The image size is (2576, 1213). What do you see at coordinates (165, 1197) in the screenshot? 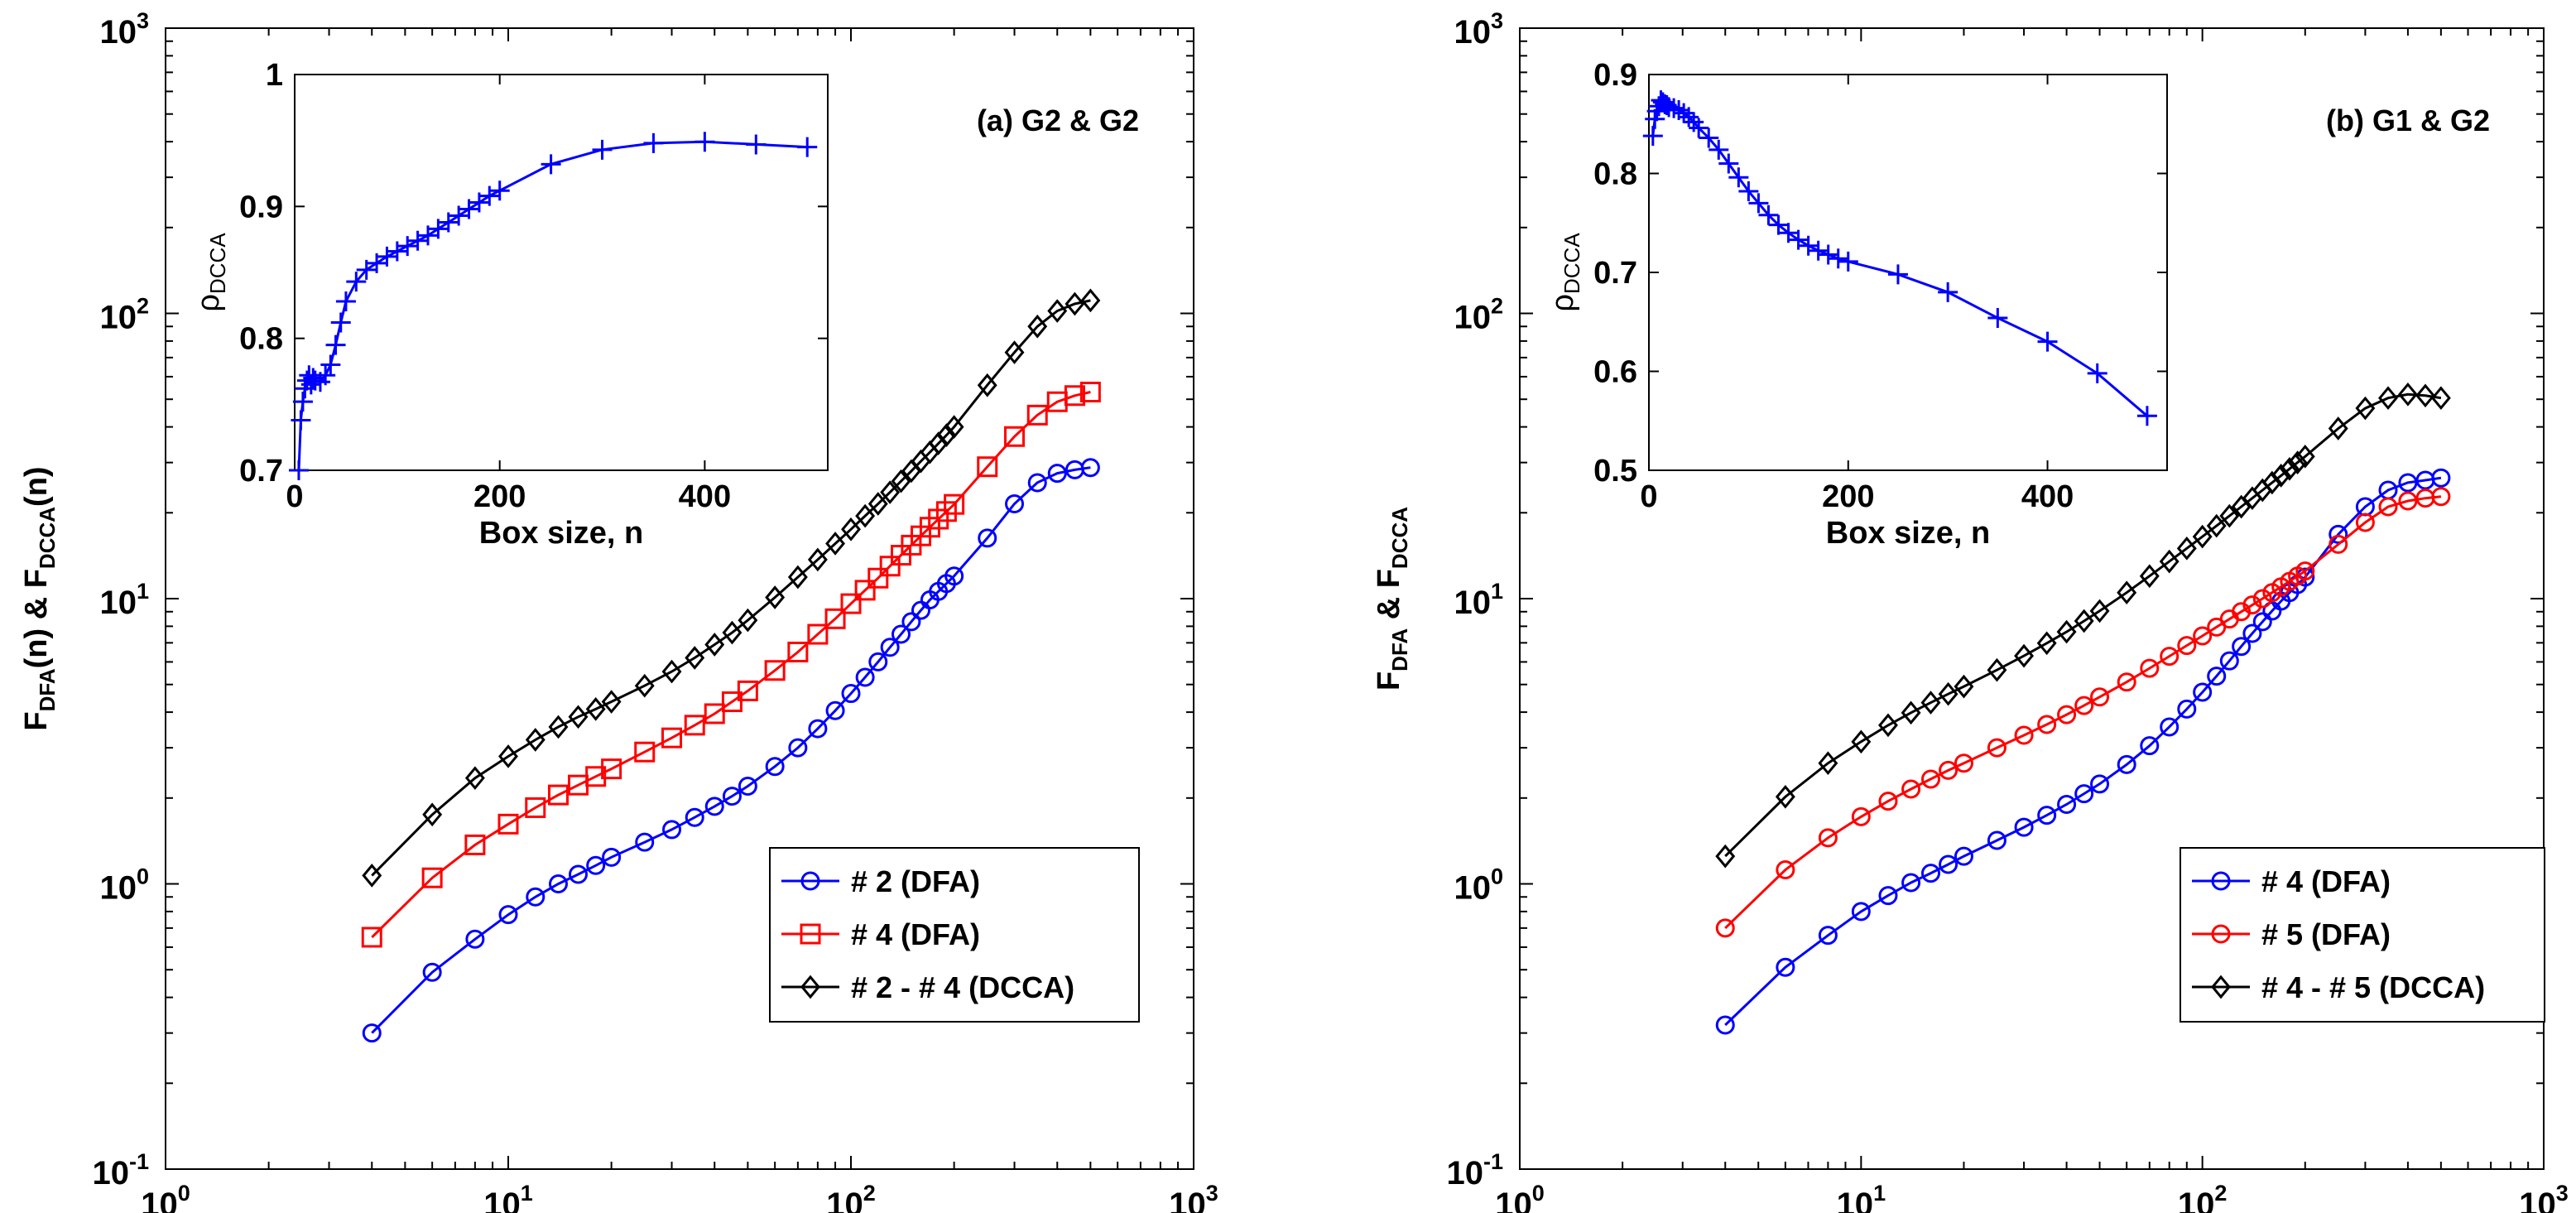
I see `x-tick-label: 100` at bounding box center [165, 1197].